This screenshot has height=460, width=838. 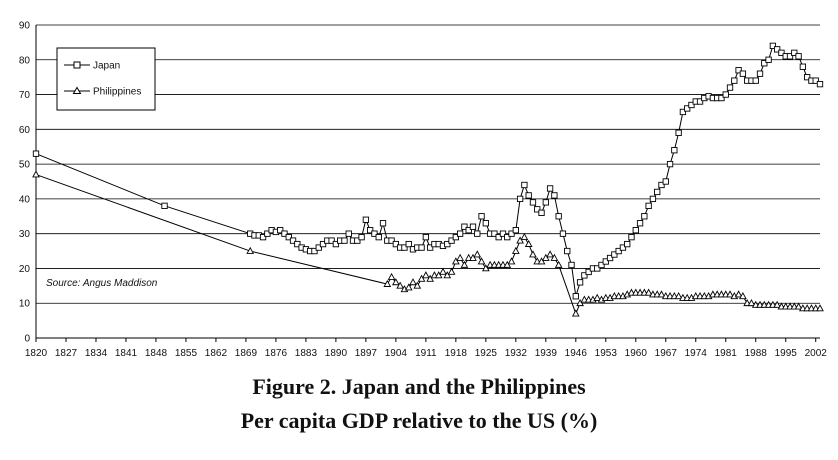 What do you see at coordinates (25, 304) in the screenshot?
I see `y-tick-label: 10` at bounding box center [25, 304].